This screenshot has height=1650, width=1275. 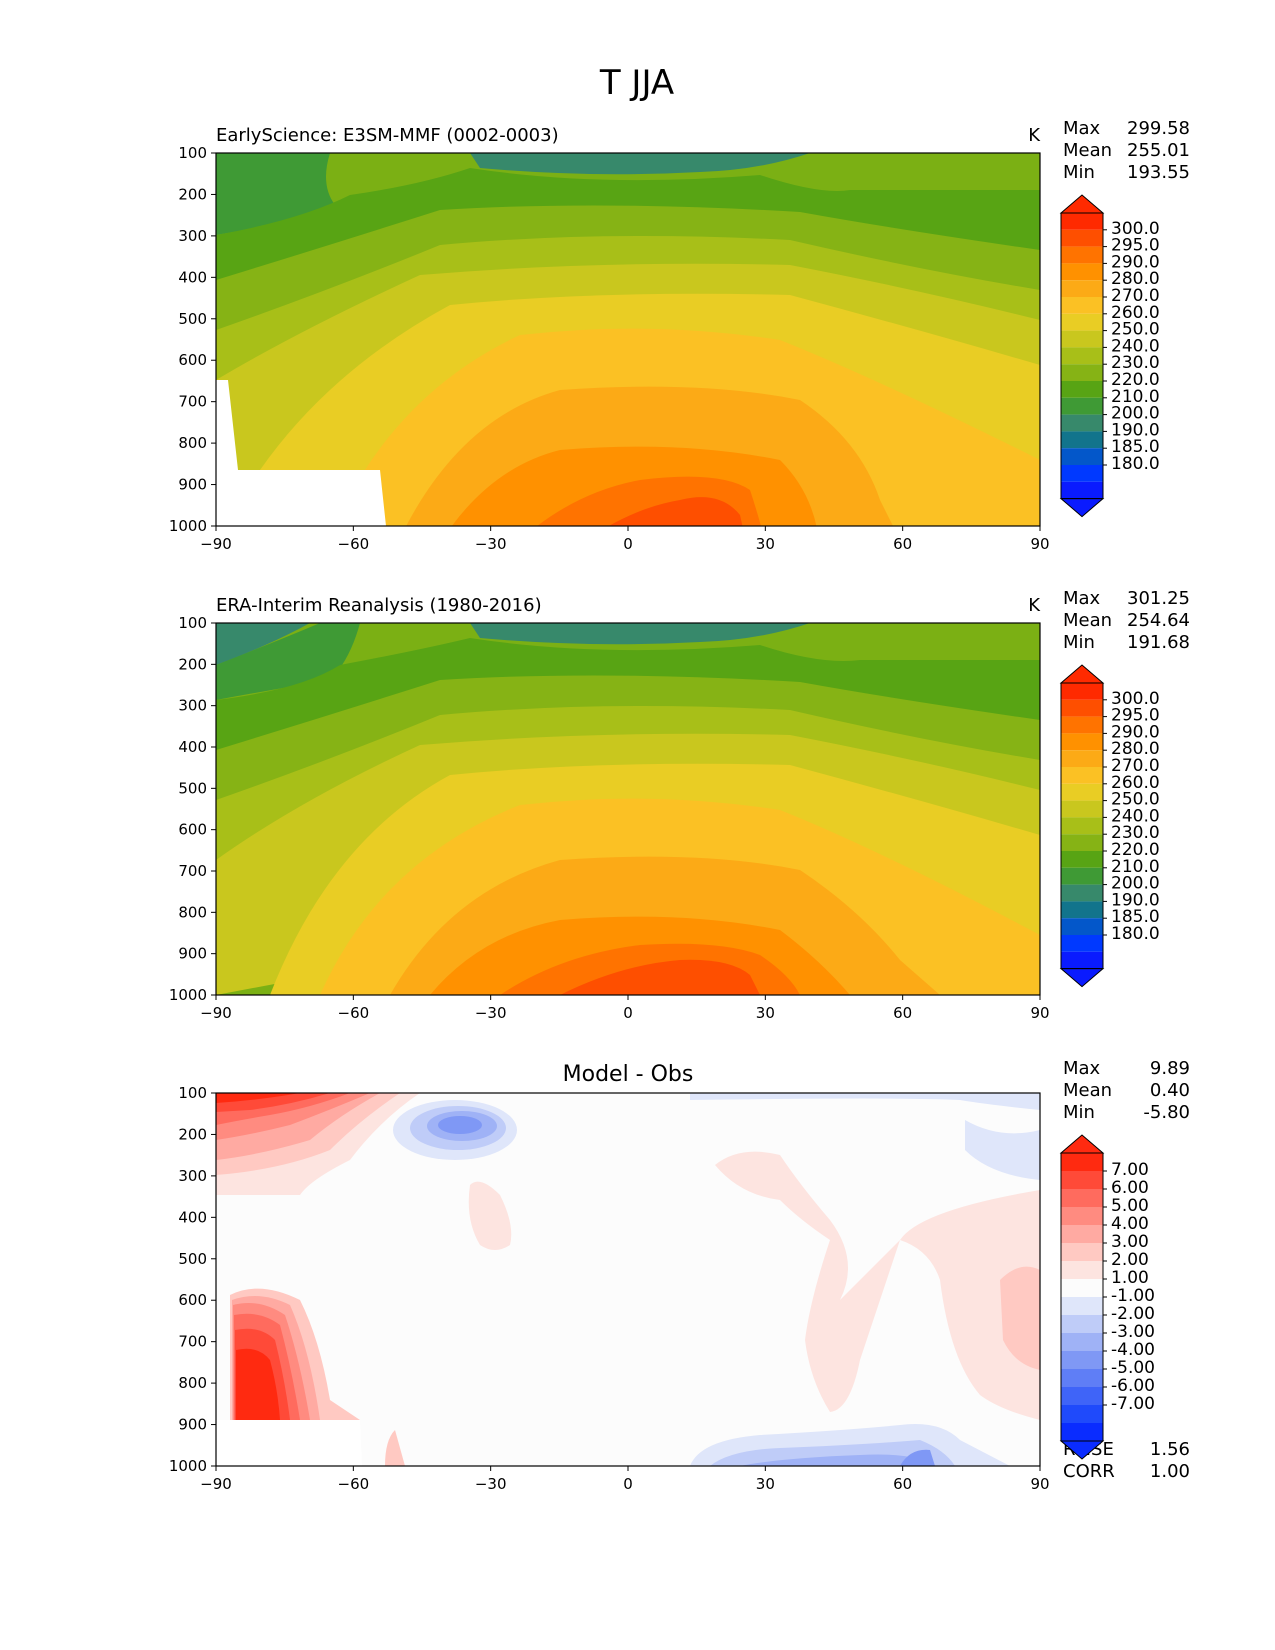 What do you see at coordinates (192, 1134) in the screenshot?
I see `y-tick-label: 200` at bounding box center [192, 1134].